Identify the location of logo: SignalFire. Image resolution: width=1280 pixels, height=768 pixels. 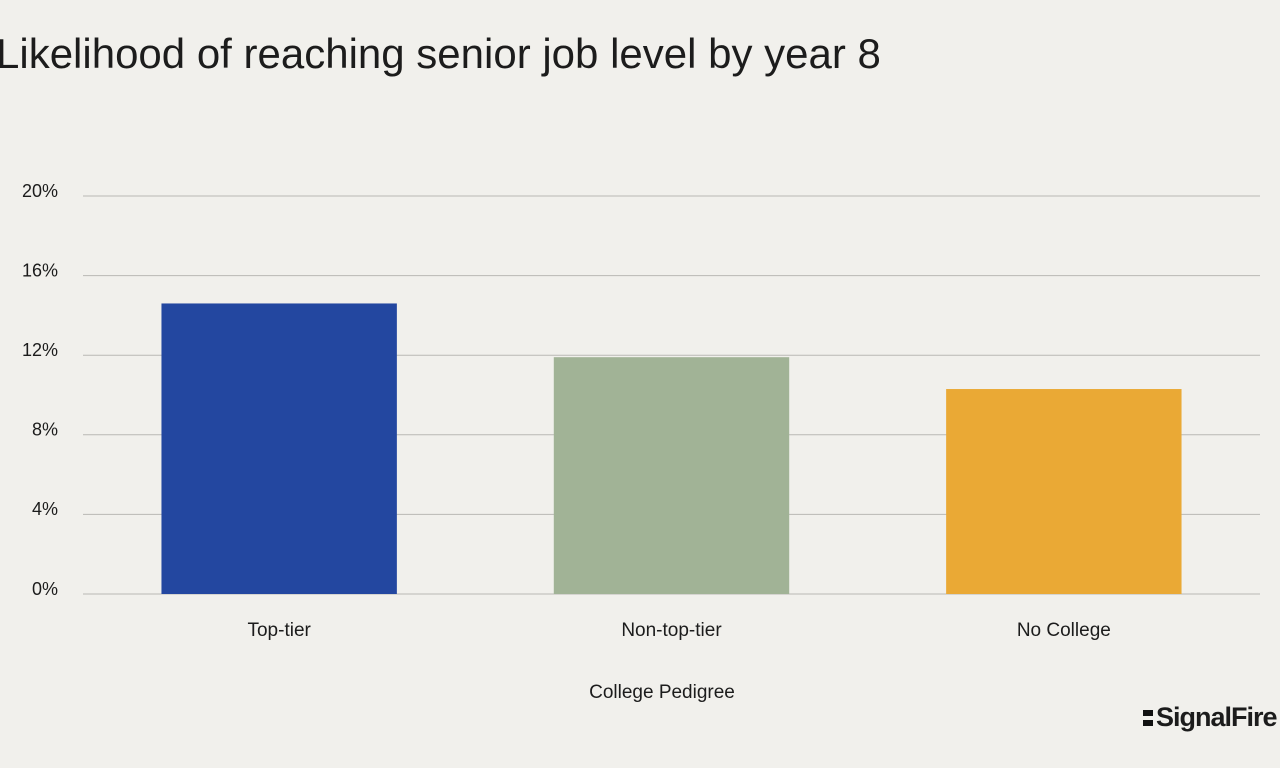
(1211, 717).